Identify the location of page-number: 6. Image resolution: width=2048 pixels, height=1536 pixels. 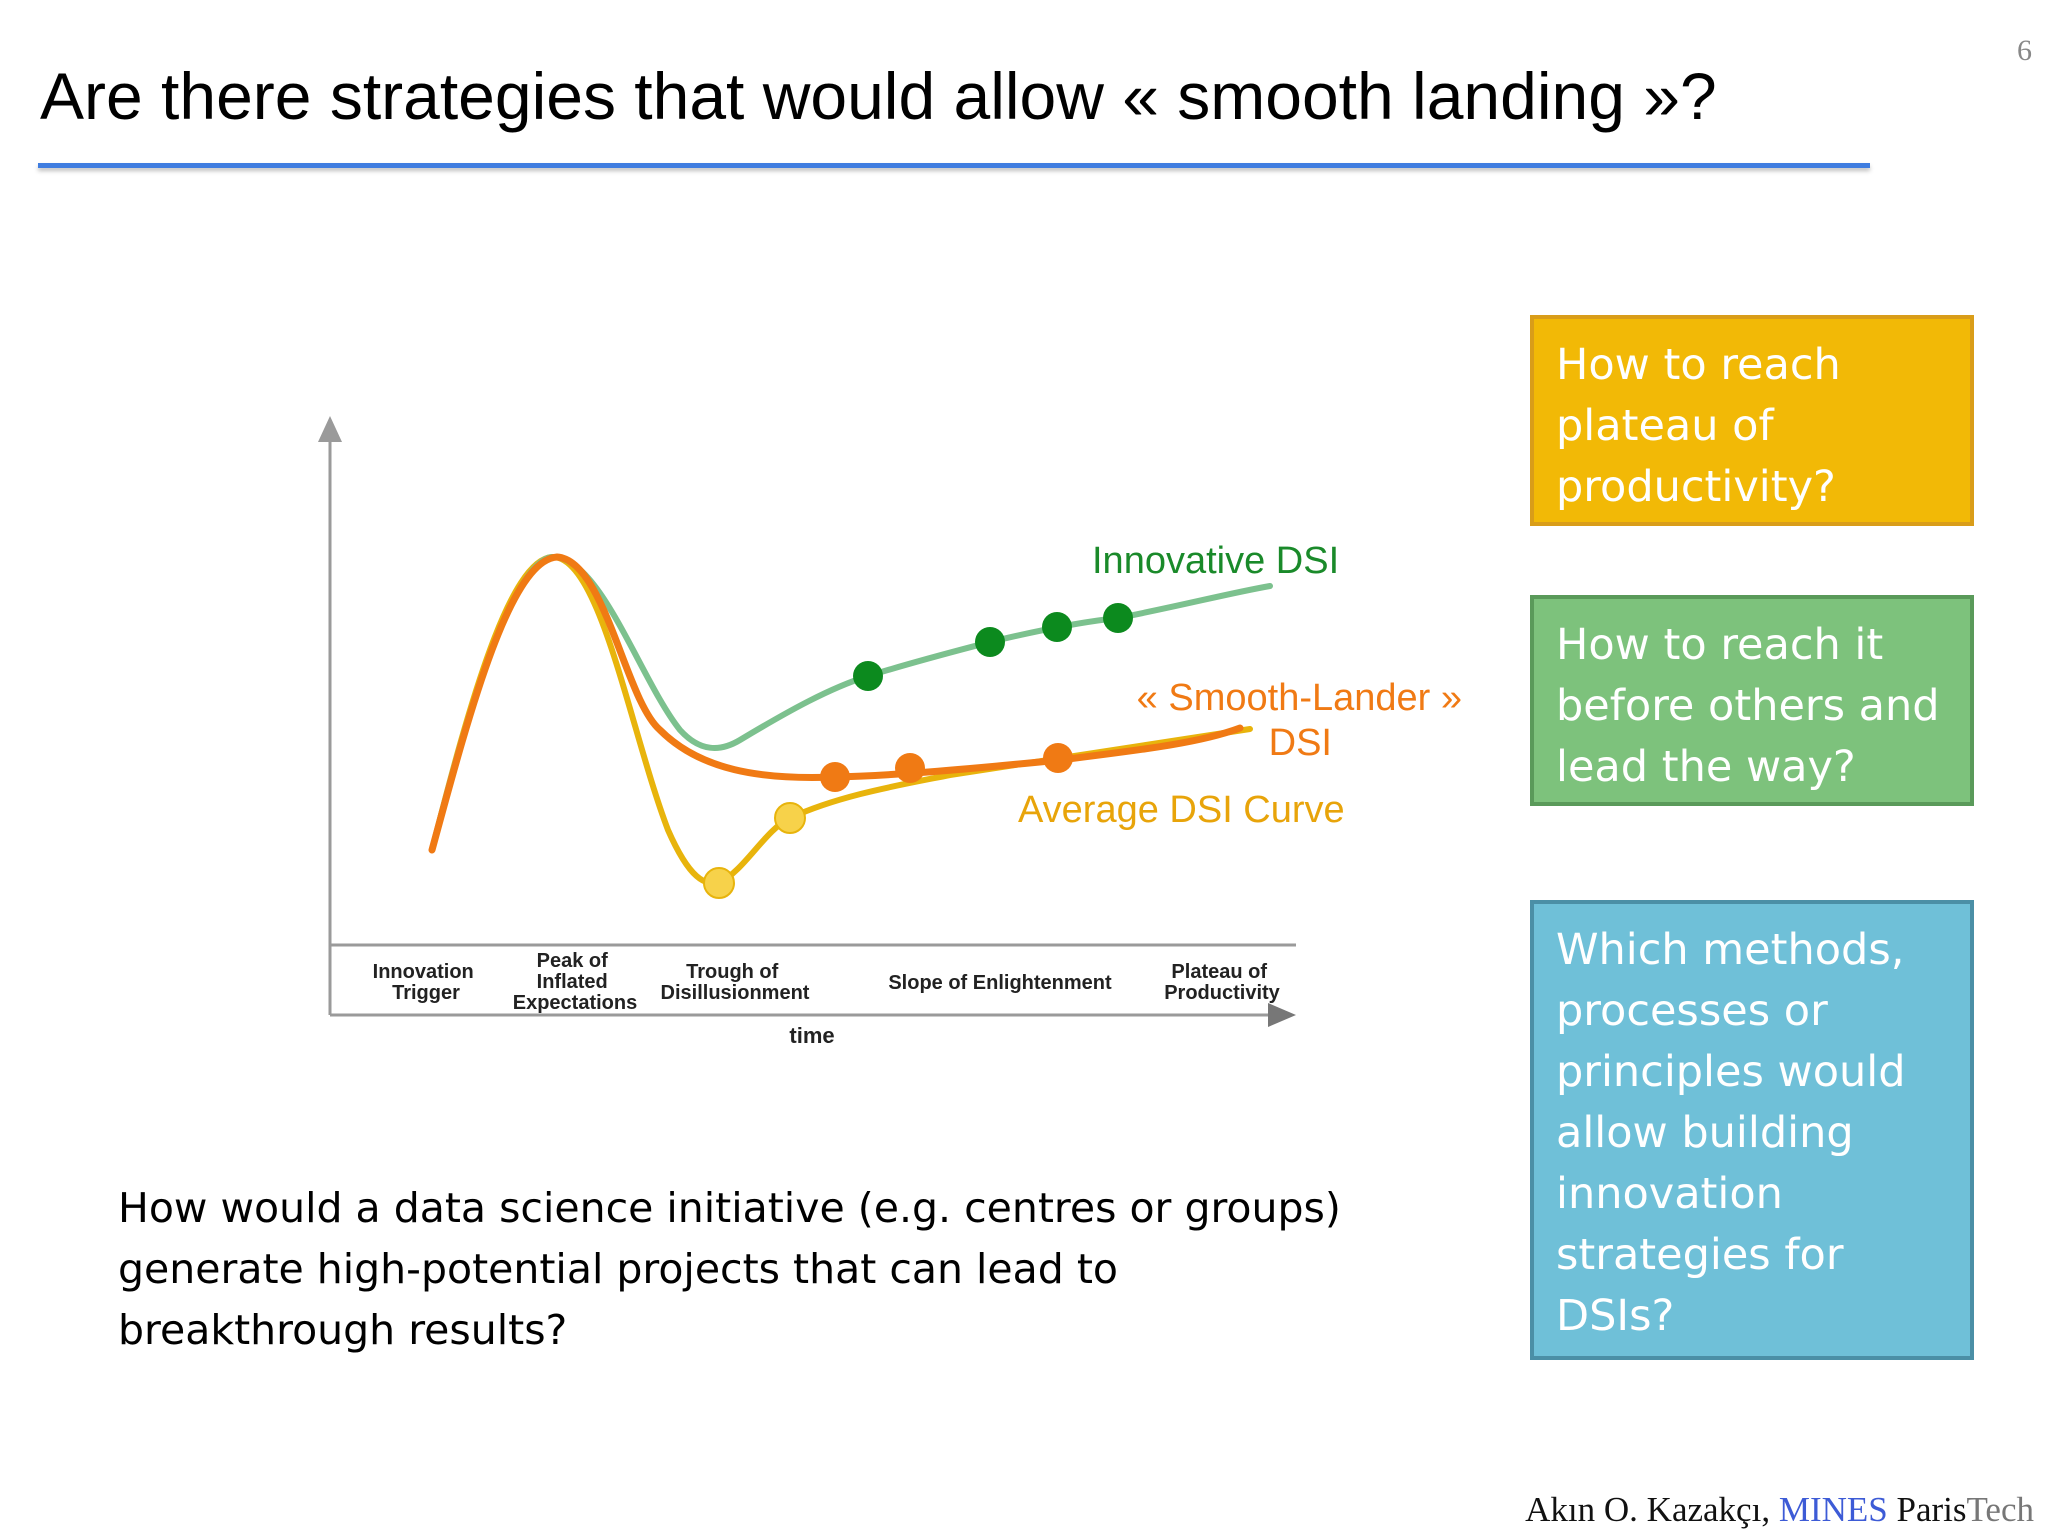
(2024, 50).